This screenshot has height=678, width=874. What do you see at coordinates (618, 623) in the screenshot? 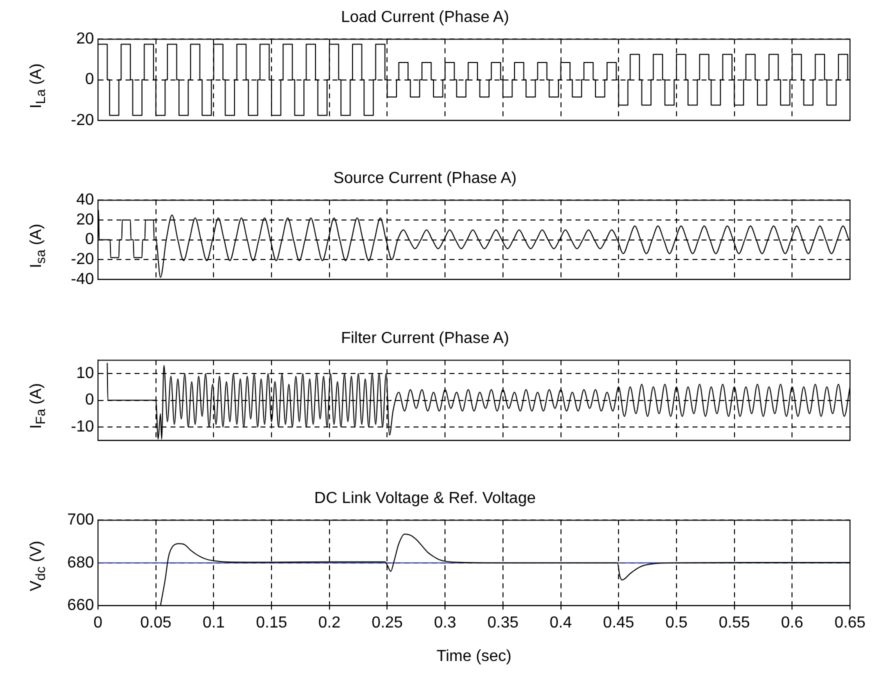
I see `x-tick-label: 0.45` at bounding box center [618, 623].